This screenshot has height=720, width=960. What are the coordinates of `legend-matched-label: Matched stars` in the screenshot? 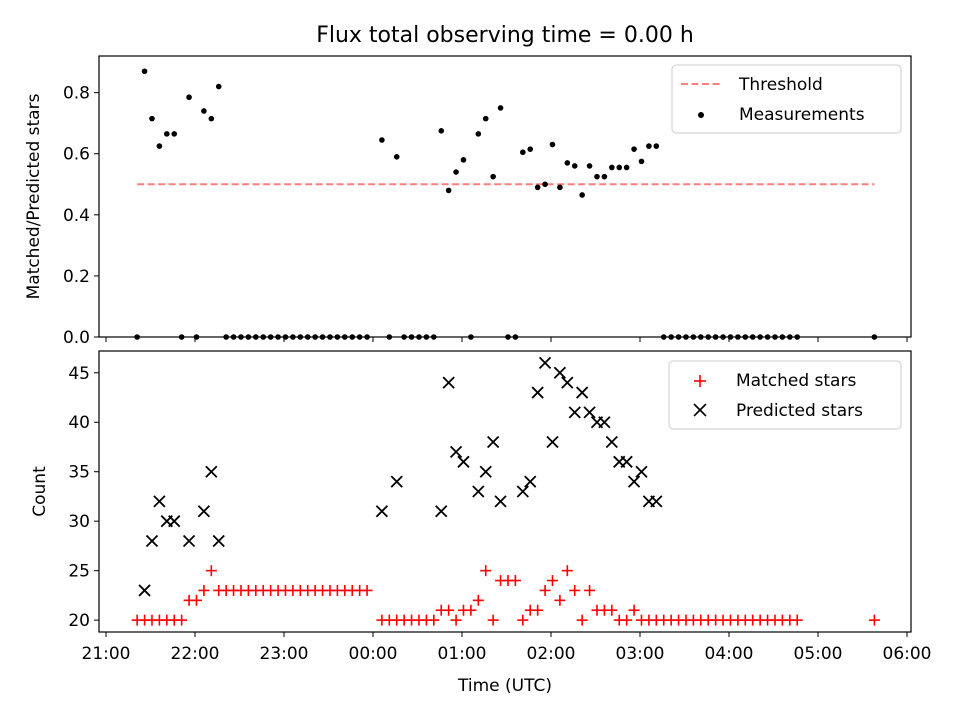 It's located at (796, 381).